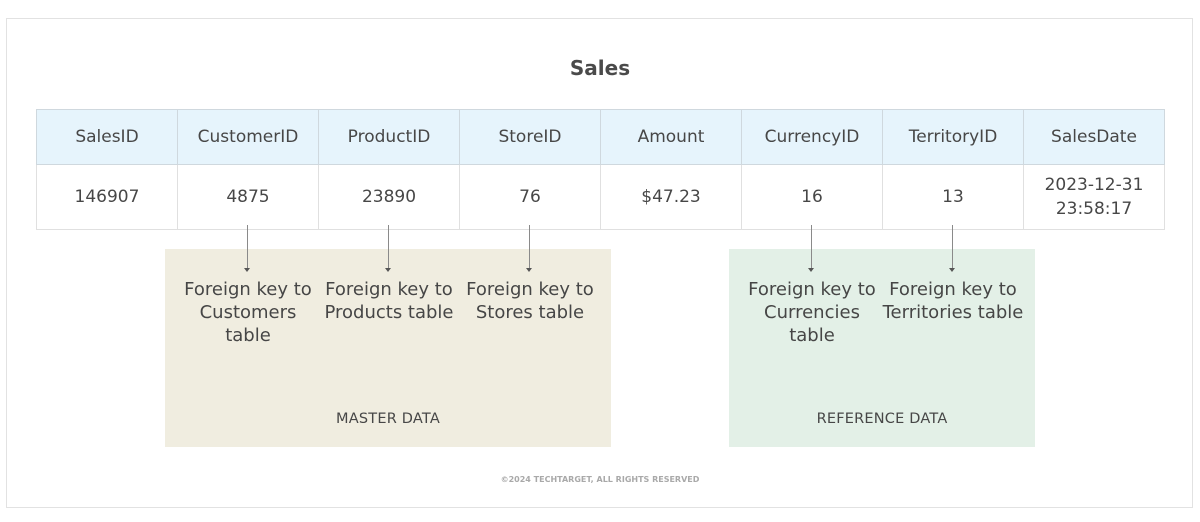  I want to click on cell-customerid: 4875, so click(248, 197).